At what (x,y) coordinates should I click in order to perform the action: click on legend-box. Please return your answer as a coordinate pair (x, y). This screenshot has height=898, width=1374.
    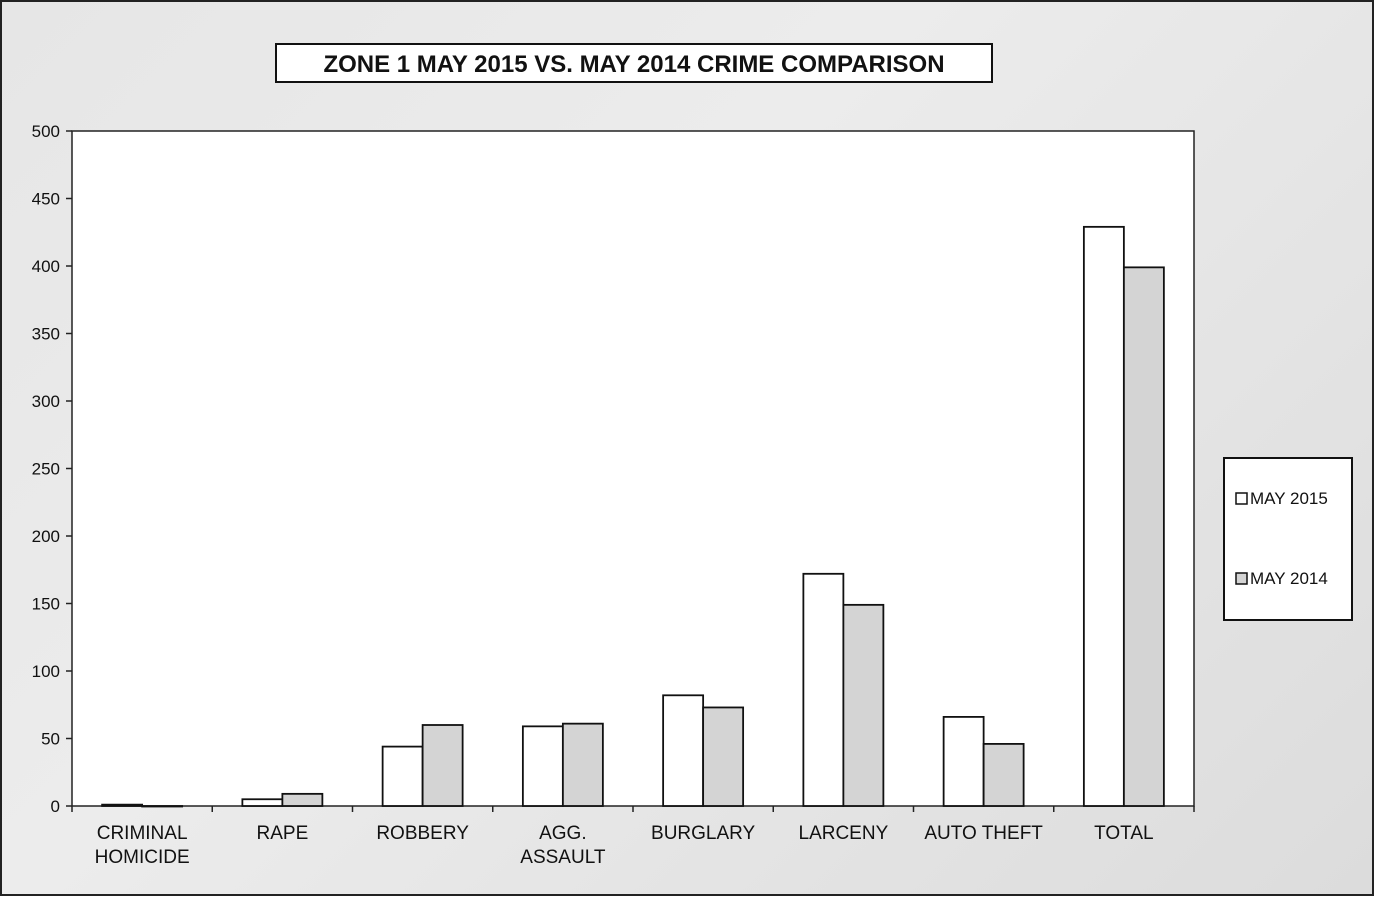
    Looking at the image, I should click on (1288, 539).